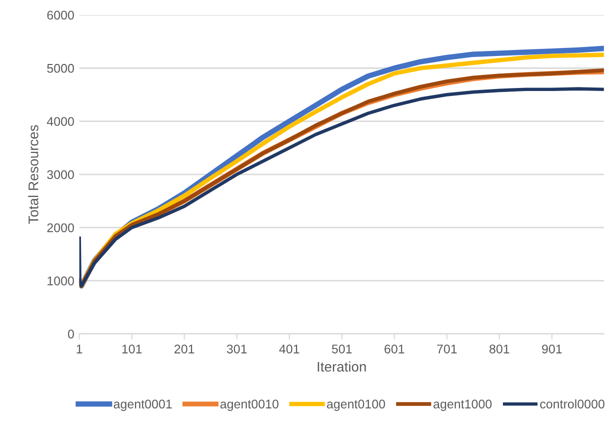 Image resolution: width=610 pixels, height=428 pixels. What do you see at coordinates (463, 405) in the screenshot?
I see `legend-label: agent1000` at bounding box center [463, 405].